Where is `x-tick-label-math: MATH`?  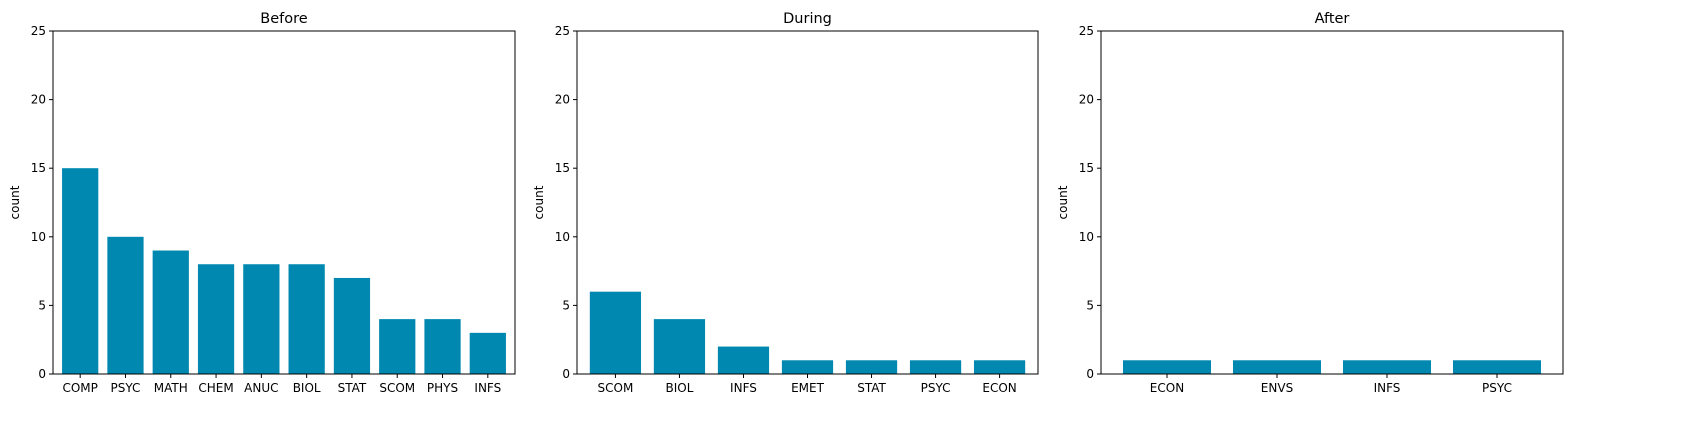 x-tick-label-math: MATH is located at coordinates (171, 388).